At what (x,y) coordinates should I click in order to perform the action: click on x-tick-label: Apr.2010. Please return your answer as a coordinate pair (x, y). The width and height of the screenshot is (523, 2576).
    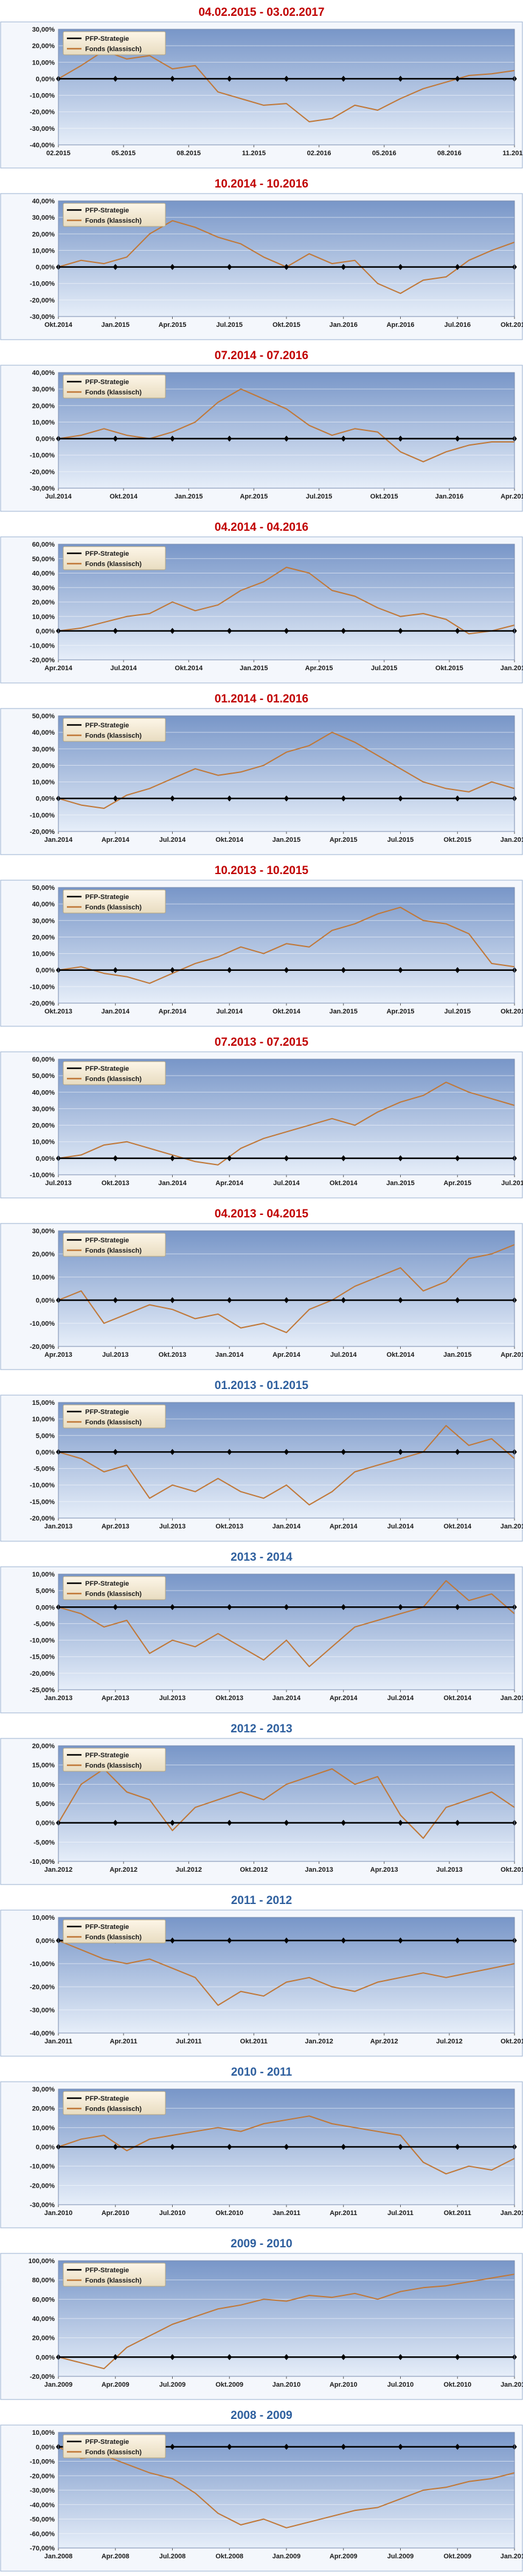
    Looking at the image, I should click on (116, 2213).